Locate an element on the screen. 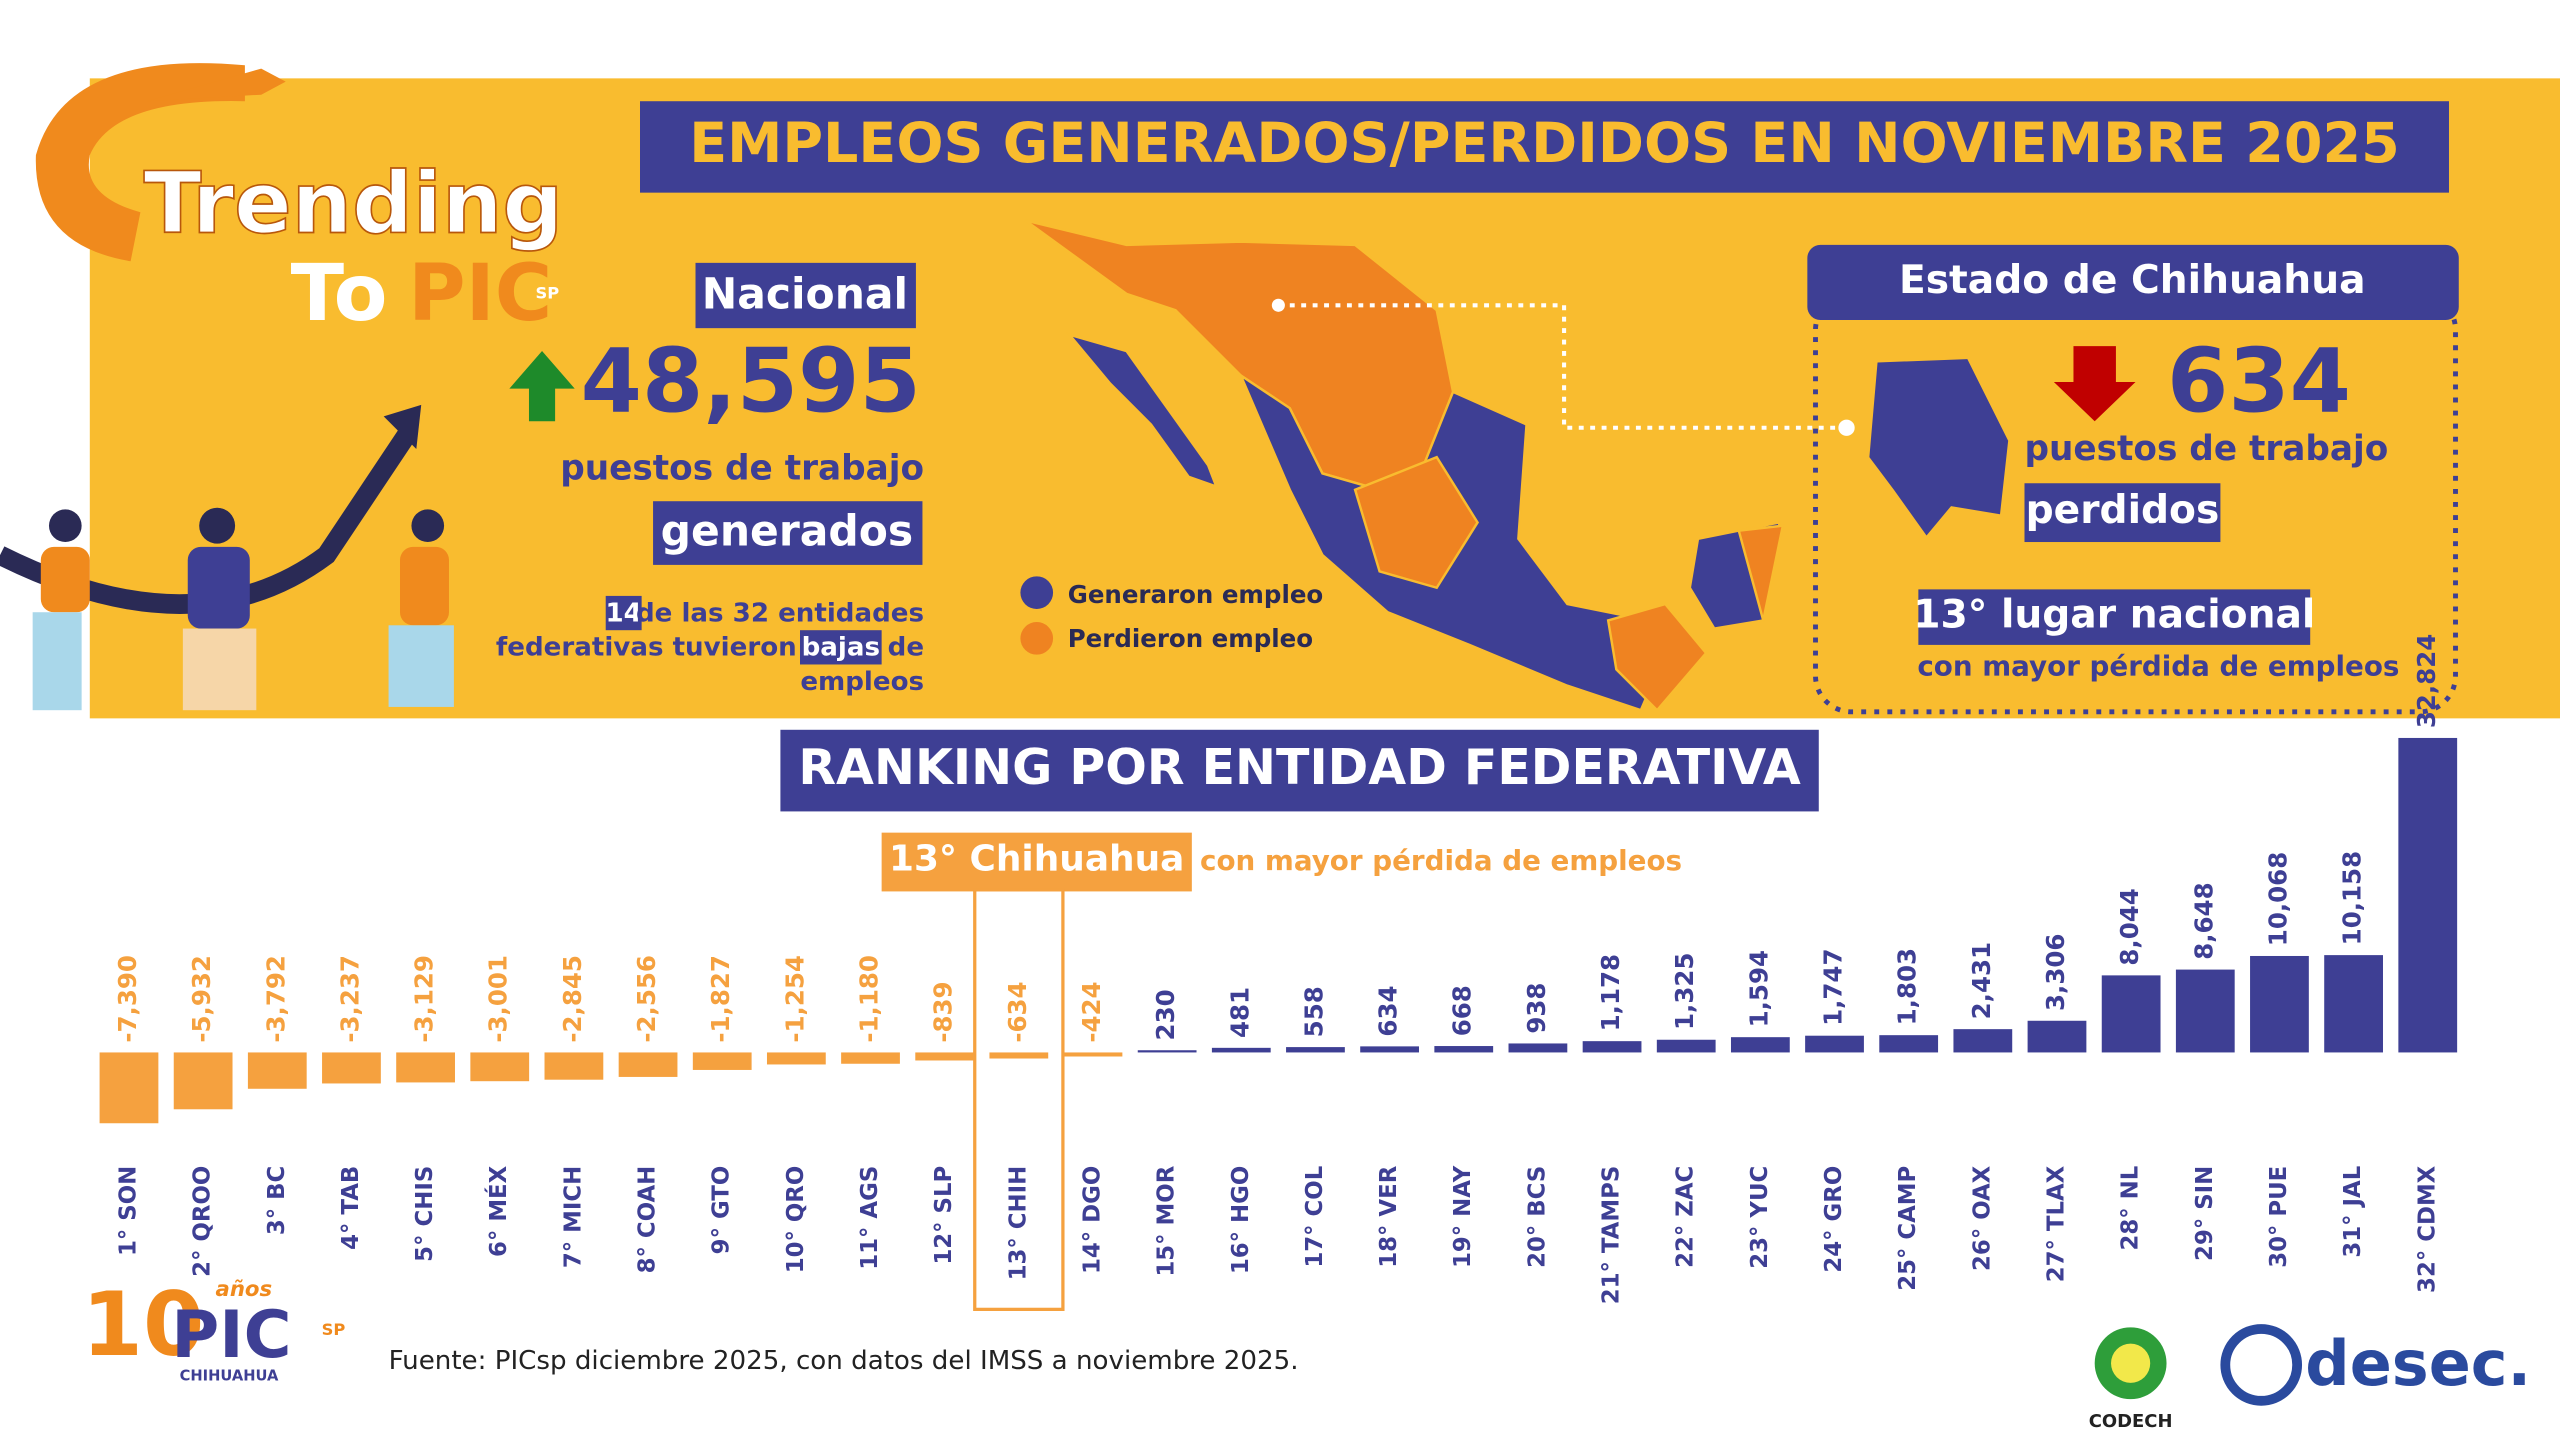 This screenshot has width=2560, height=1439. value-label: -424 is located at coordinates (1091, 1011).